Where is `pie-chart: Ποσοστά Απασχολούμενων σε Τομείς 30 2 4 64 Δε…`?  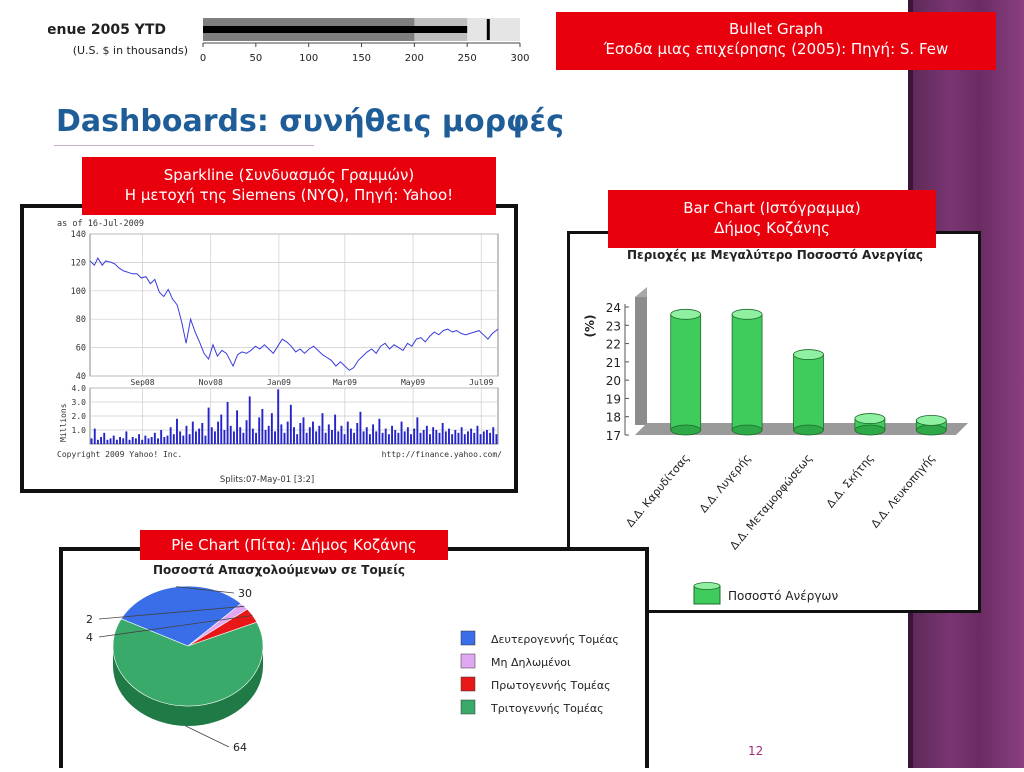 pie-chart: Ποσοστά Απασχολούμενων σε Τομείς 30 2 4 64 Δε… is located at coordinates (352, 658).